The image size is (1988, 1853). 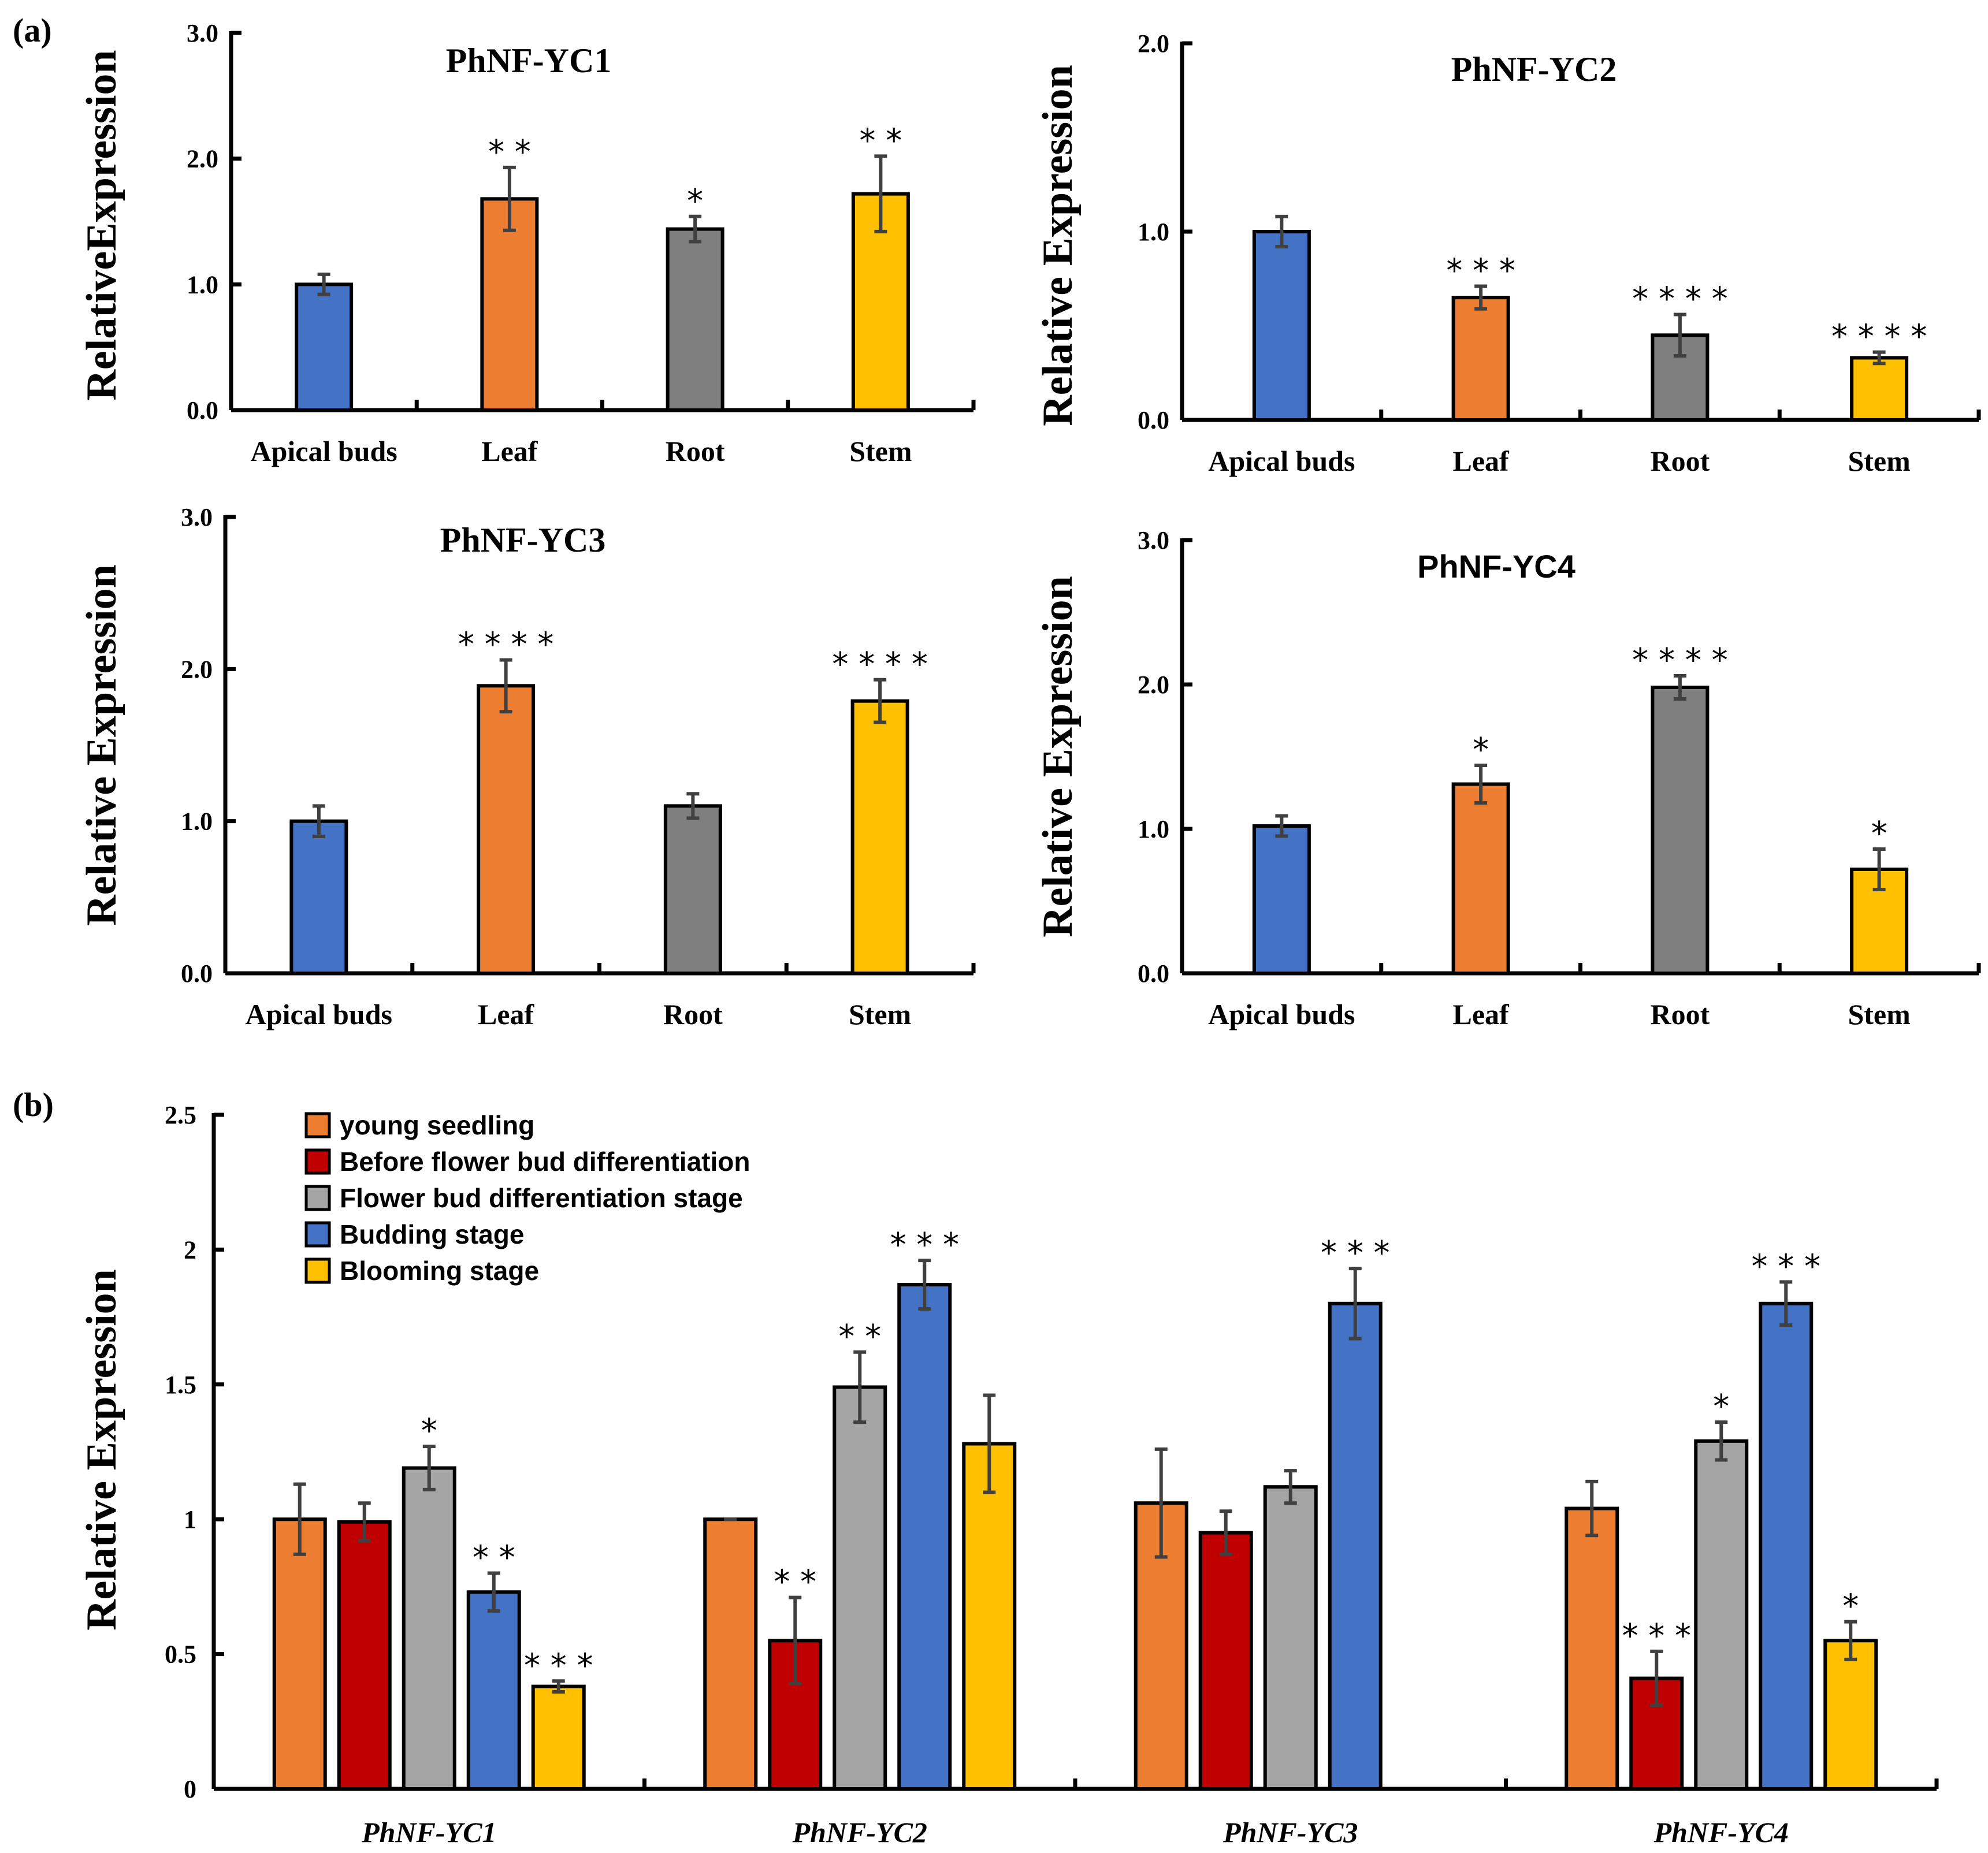 What do you see at coordinates (1680, 1014) in the screenshot?
I see `category-label: Root` at bounding box center [1680, 1014].